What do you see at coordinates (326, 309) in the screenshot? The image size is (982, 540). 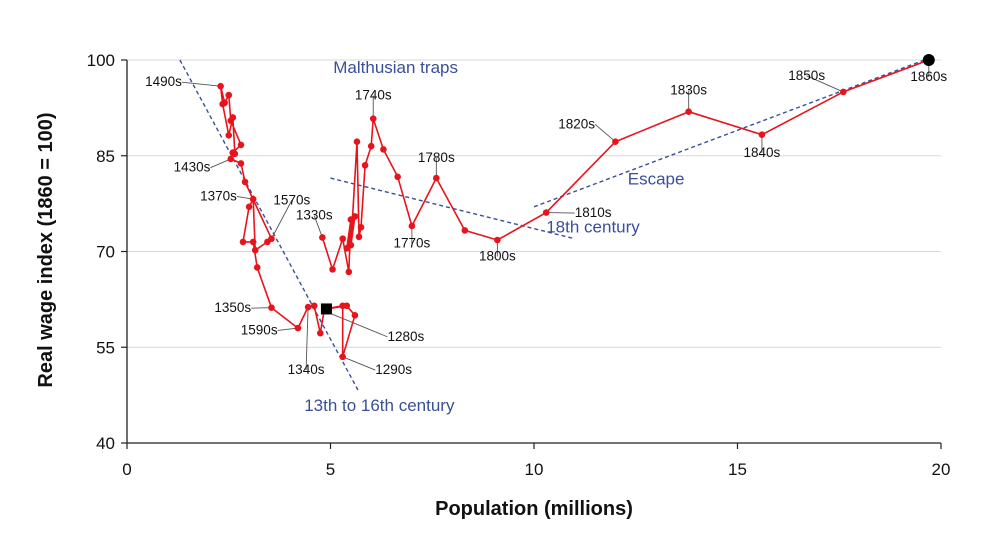 I see `start-marker-square` at bounding box center [326, 309].